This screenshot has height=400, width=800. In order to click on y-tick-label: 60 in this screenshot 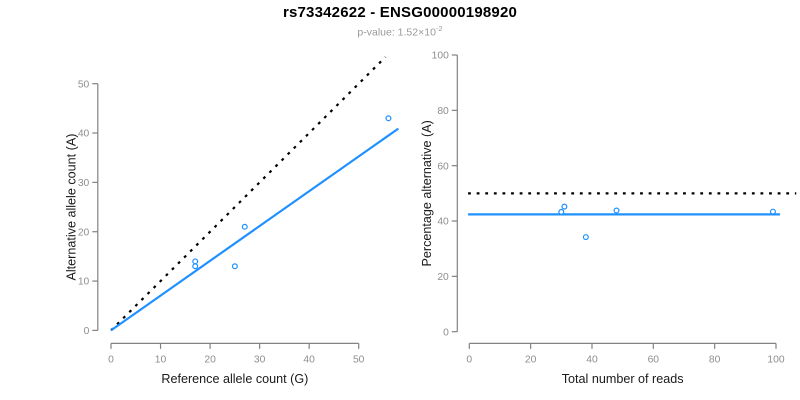, I will do `click(443, 166)`.